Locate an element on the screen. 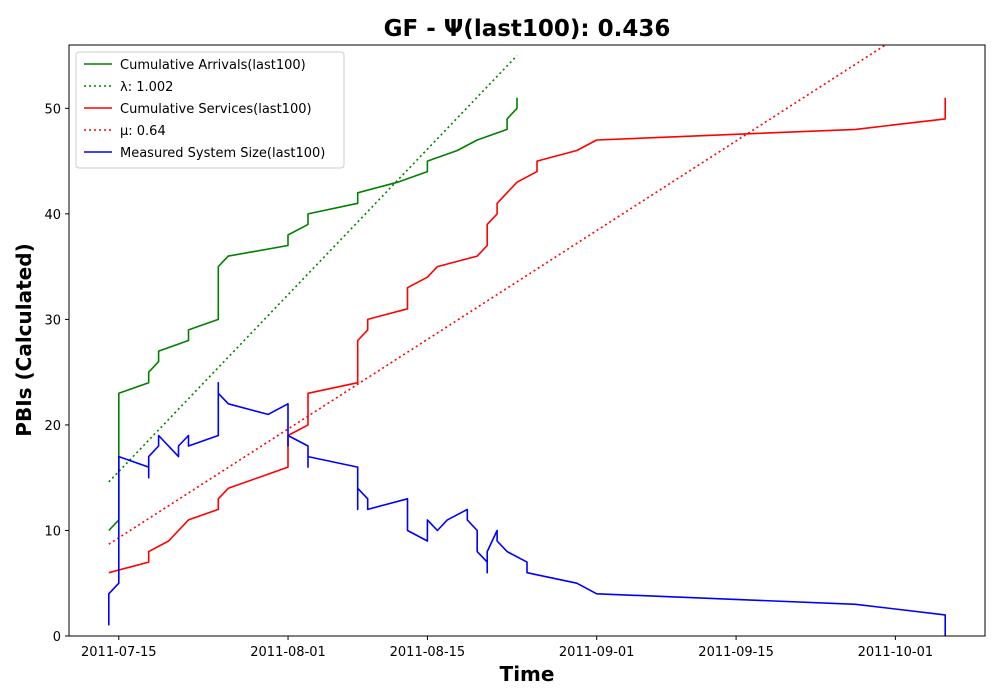 Image resolution: width=1000 pixels, height=700 pixels. y-axis-ticks: 0 10 20 30 40 50 is located at coordinates (56, 373).